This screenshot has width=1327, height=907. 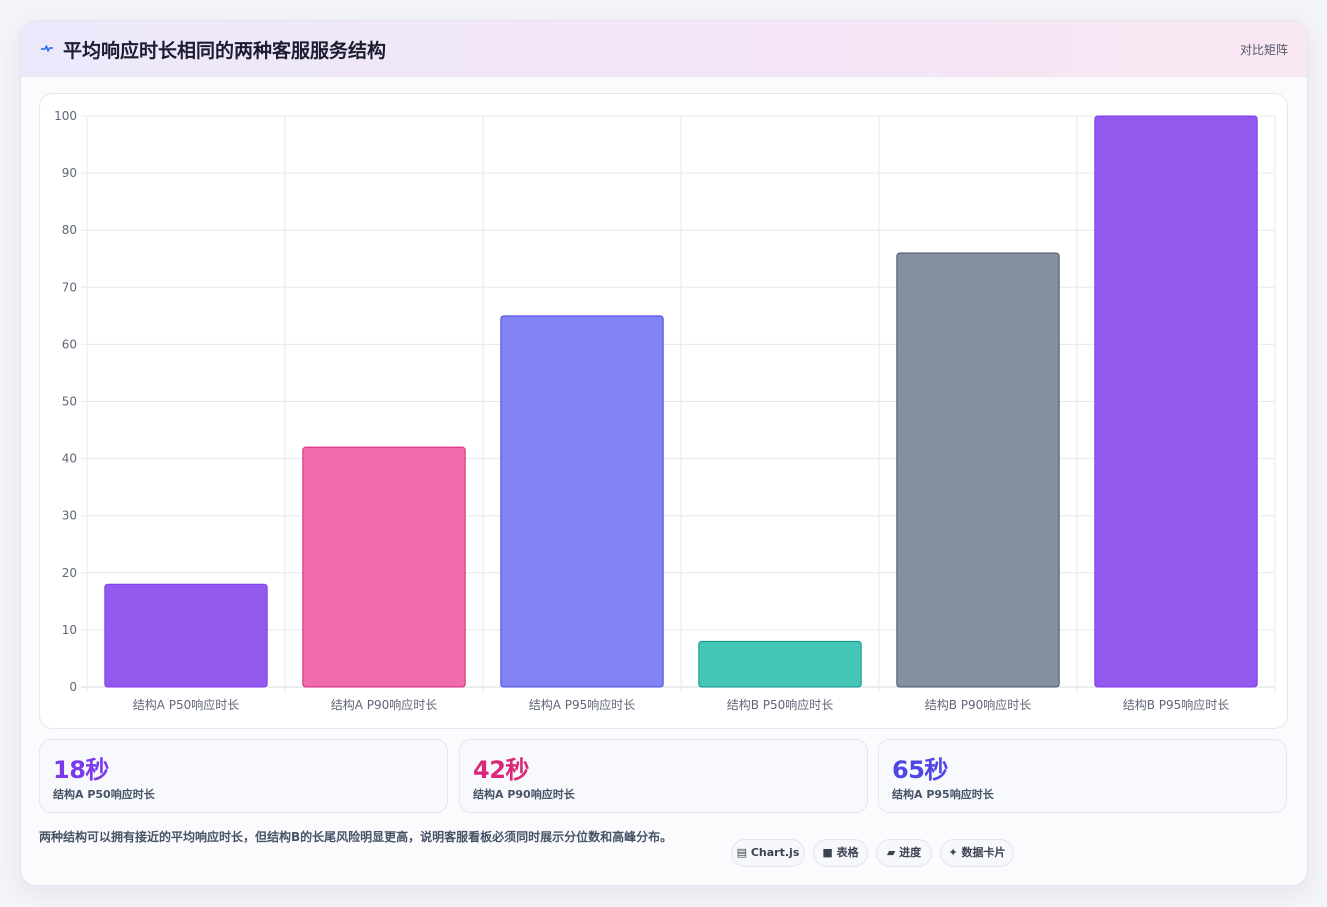 I want to click on tag-data-card: ✦ 数据卡片, so click(x=977, y=853).